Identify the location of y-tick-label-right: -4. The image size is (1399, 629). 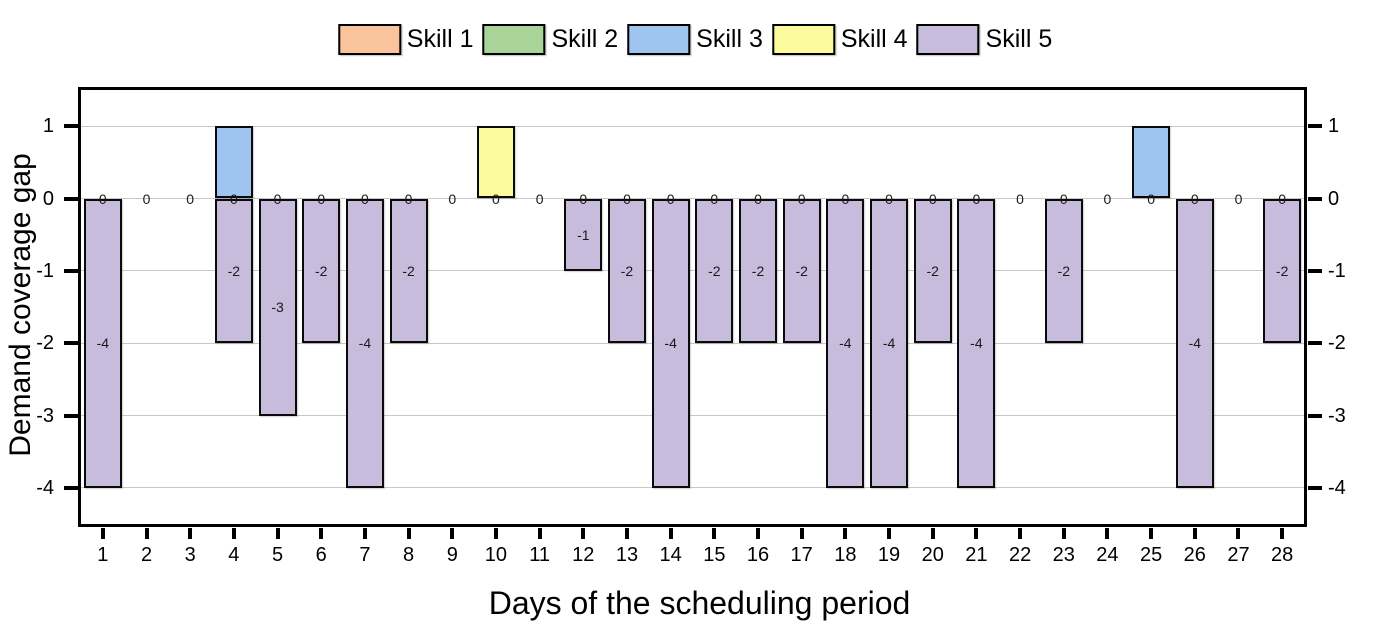
(1337, 487).